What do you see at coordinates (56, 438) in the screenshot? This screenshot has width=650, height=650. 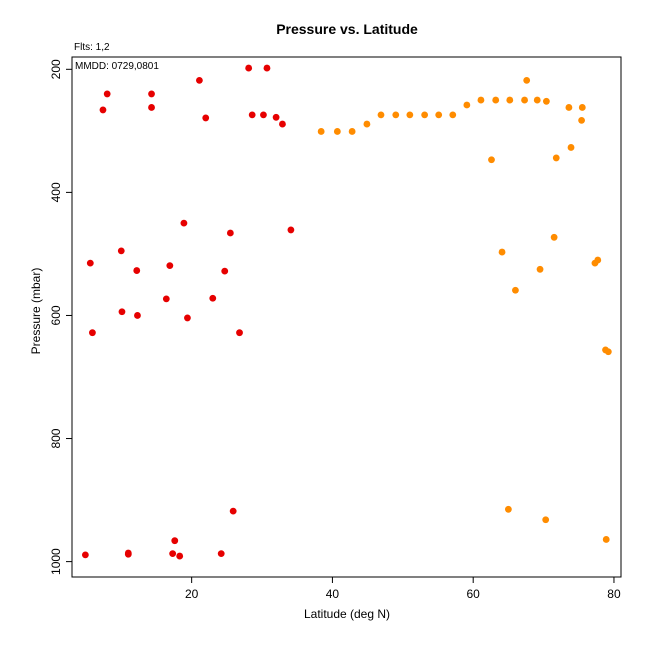 I see `y-tick-label: 800` at bounding box center [56, 438].